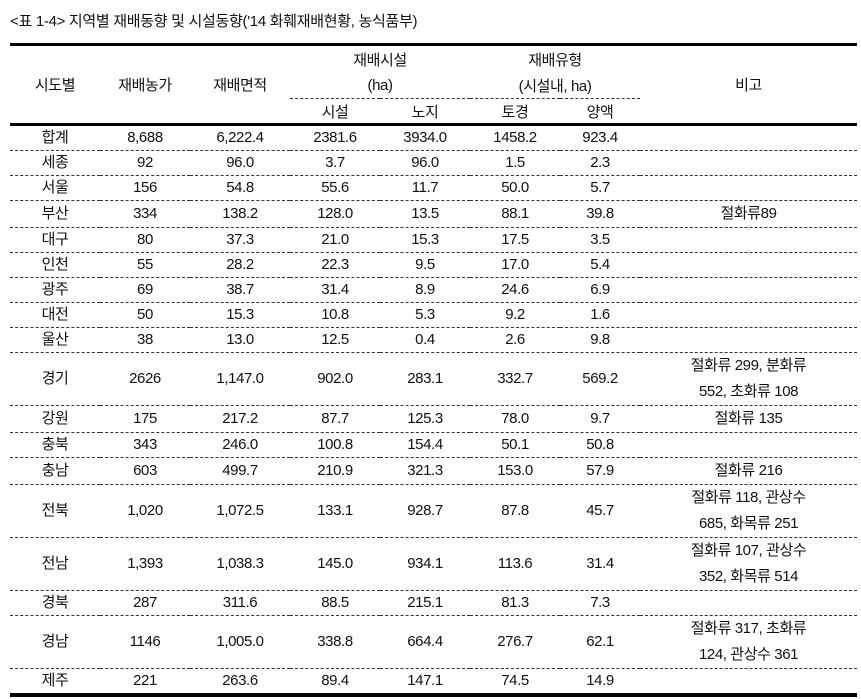  Describe the element at coordinates (600, 339) in the screenshot. I see `cell-hydroponic: 9.8` at that location.